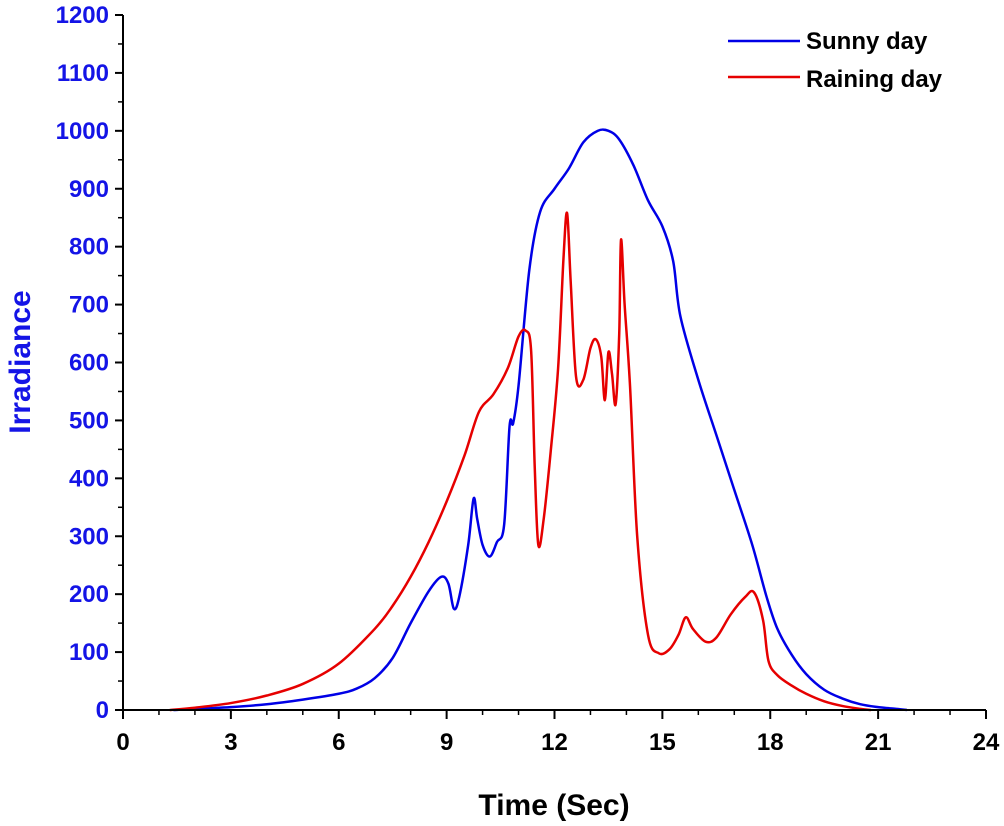  Describe the element at coordinates (446, 742) in the screenshot. I see `x-tick-label: 9` at that location.